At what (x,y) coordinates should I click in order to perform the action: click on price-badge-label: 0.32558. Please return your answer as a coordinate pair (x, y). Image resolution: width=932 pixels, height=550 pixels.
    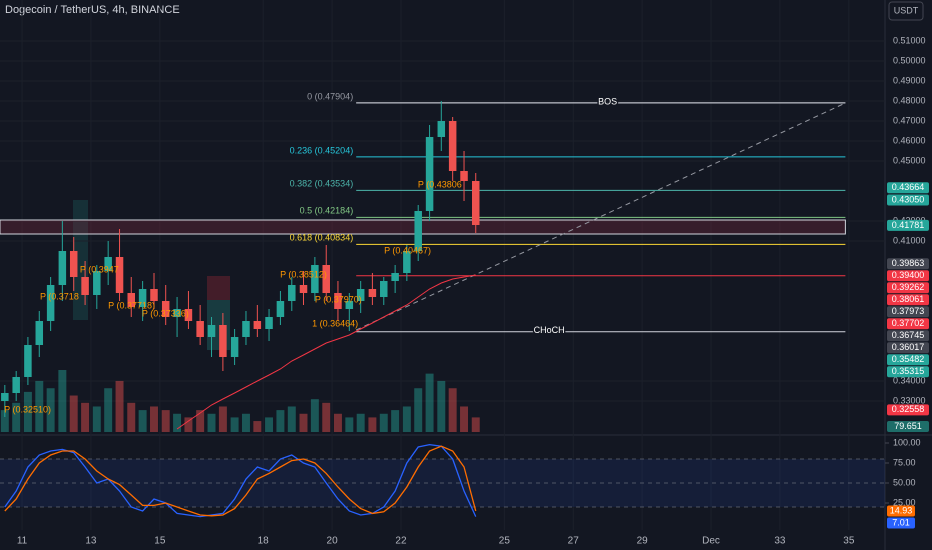
    Looking at the image, I should click on (908, 409).